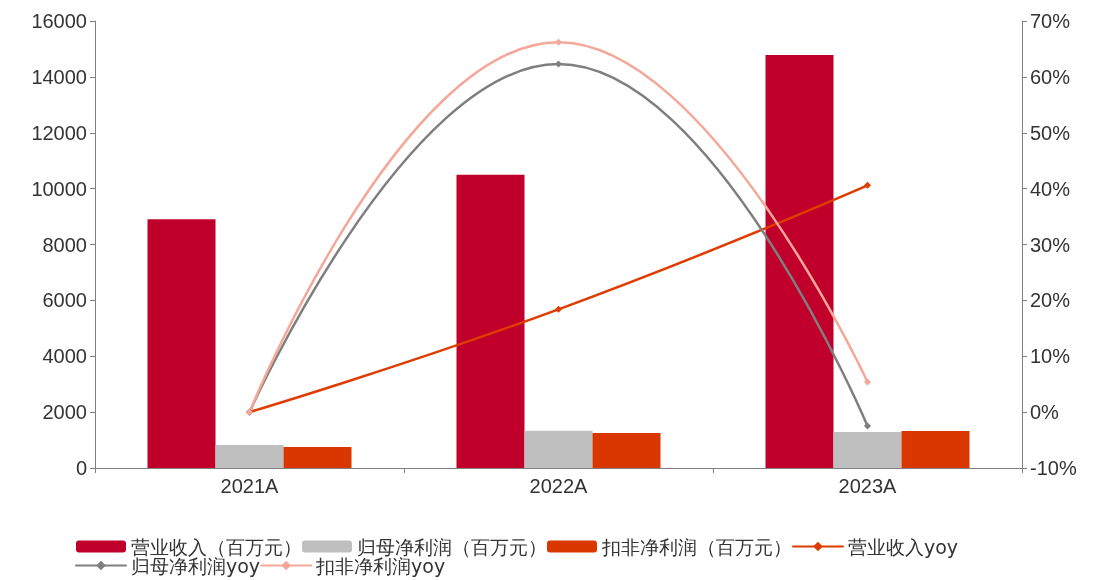 The width and height of the screenshot is (1112, 580). Describe the element at coordinates (64, 356) in the screenshot. I see `y-tick-label: 4000` at that location.